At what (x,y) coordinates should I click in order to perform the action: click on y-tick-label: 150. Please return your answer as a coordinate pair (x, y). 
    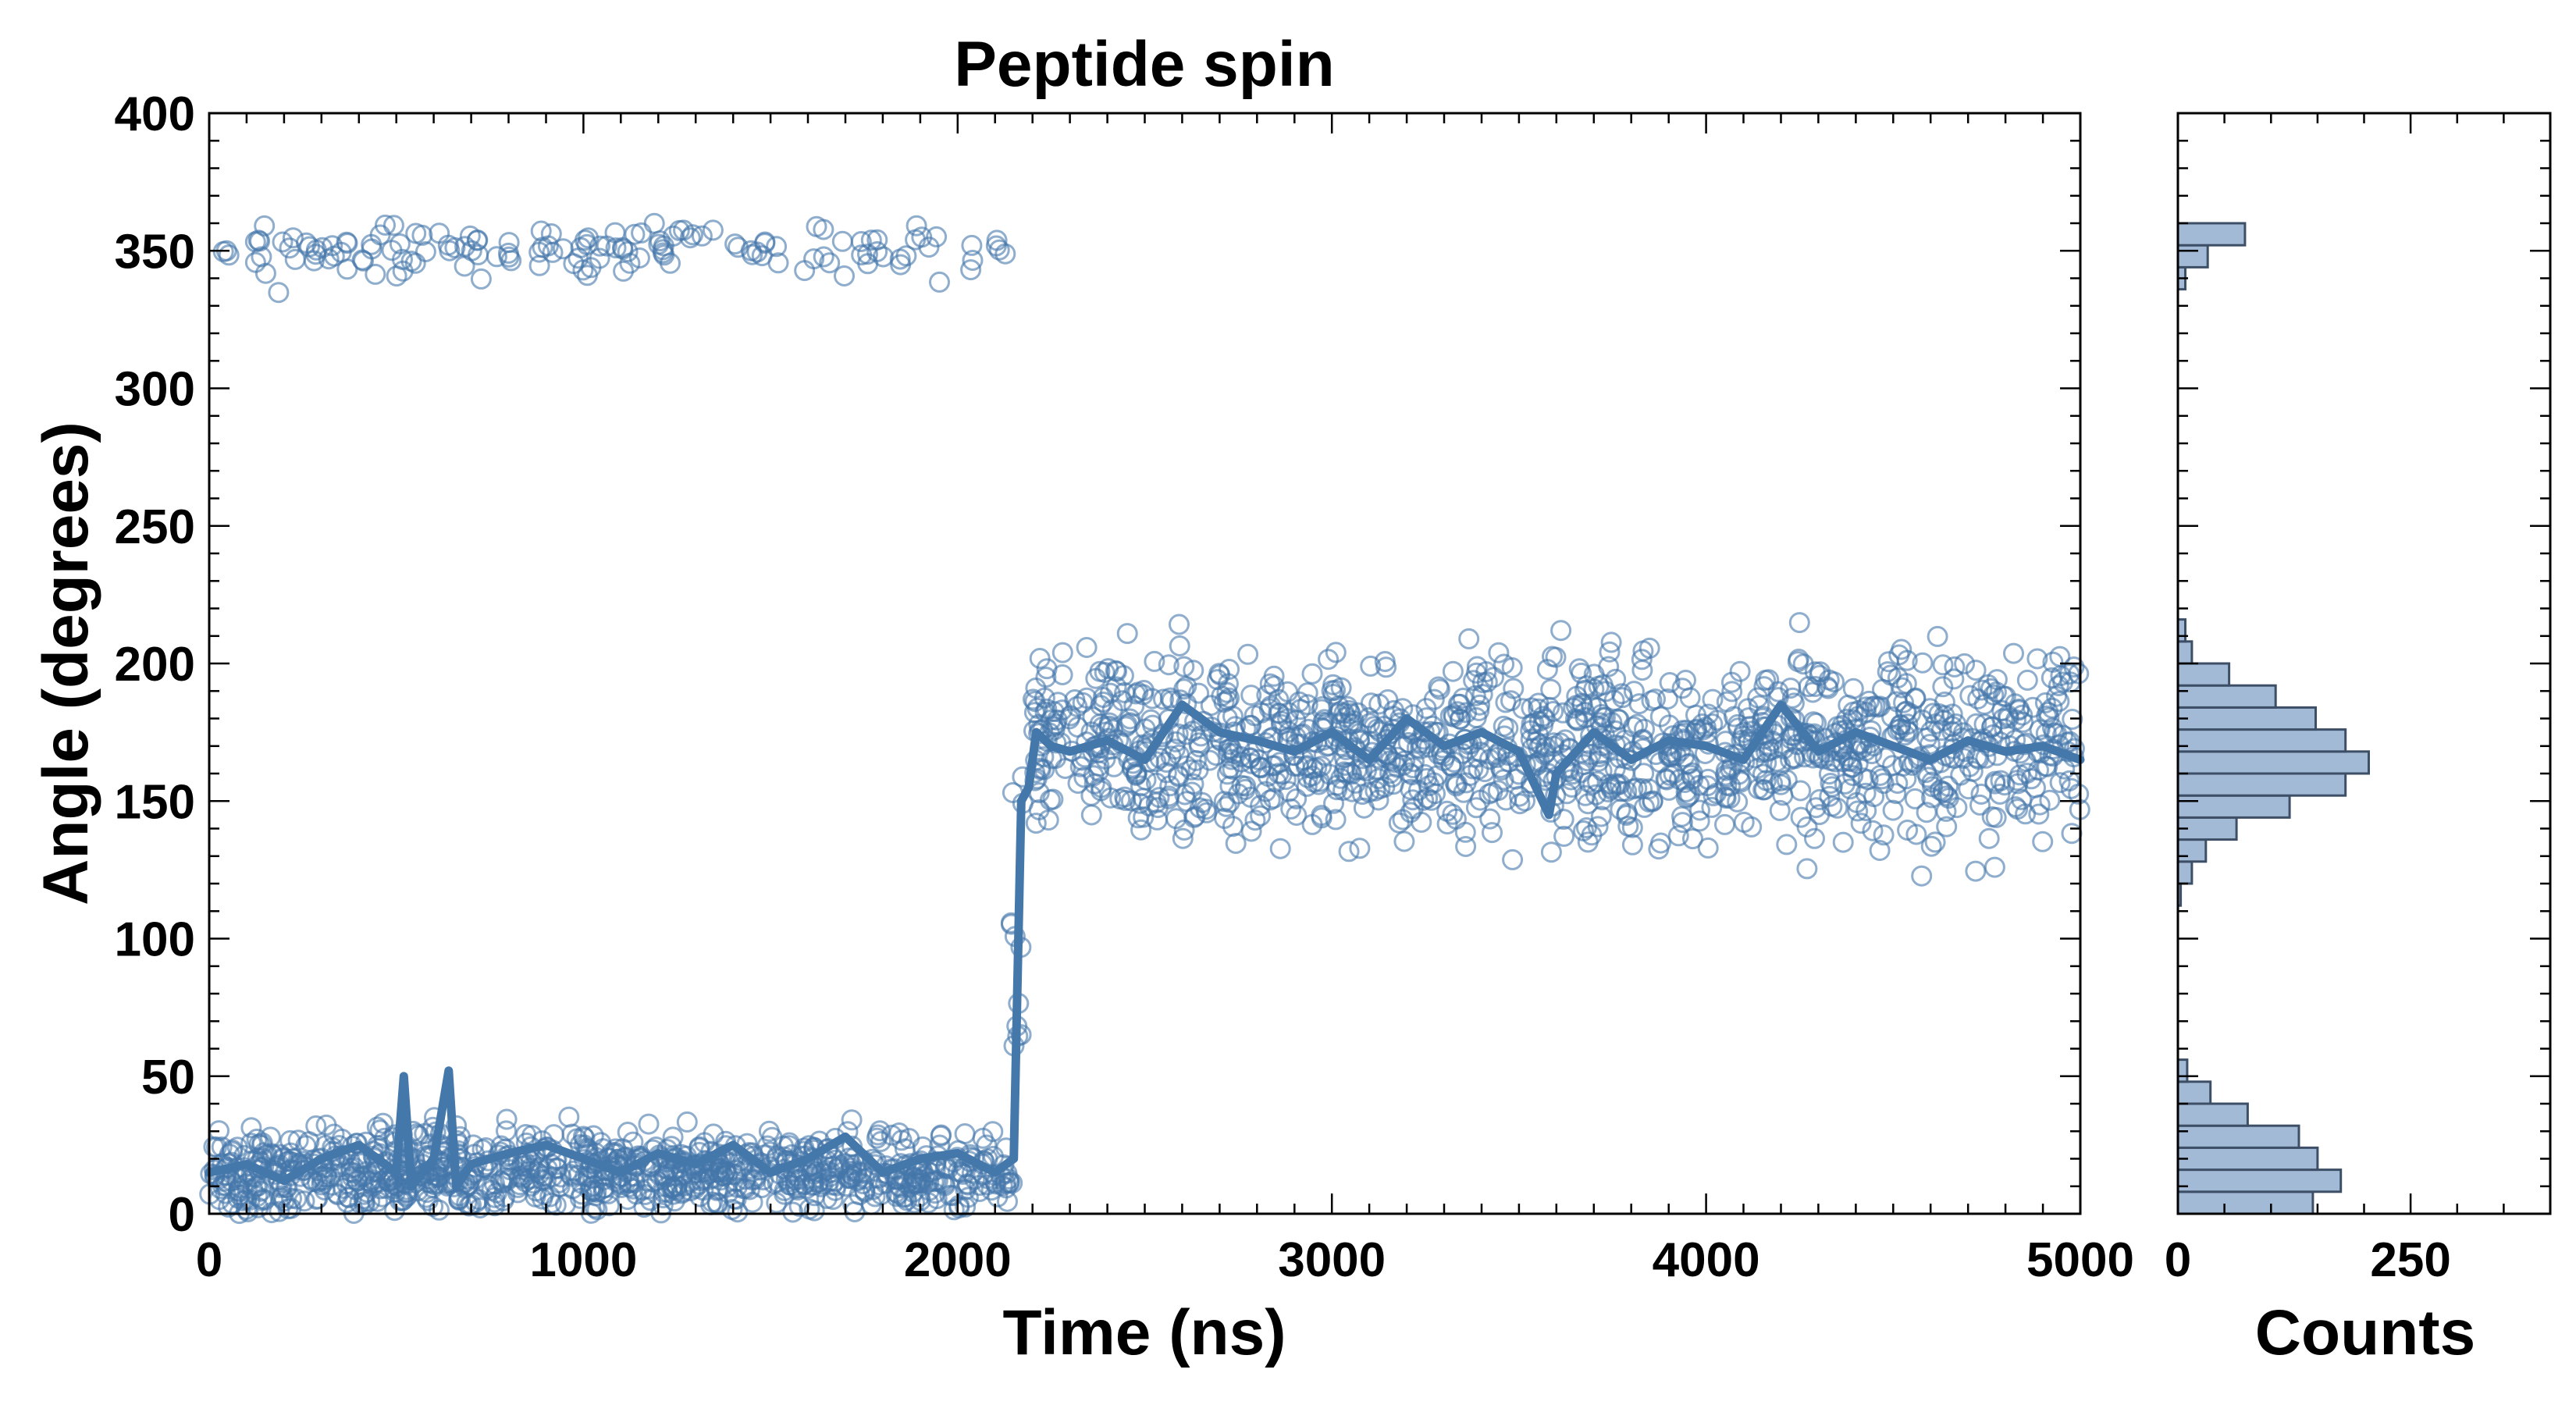
    Looking at the image, I should click on (155, 802).